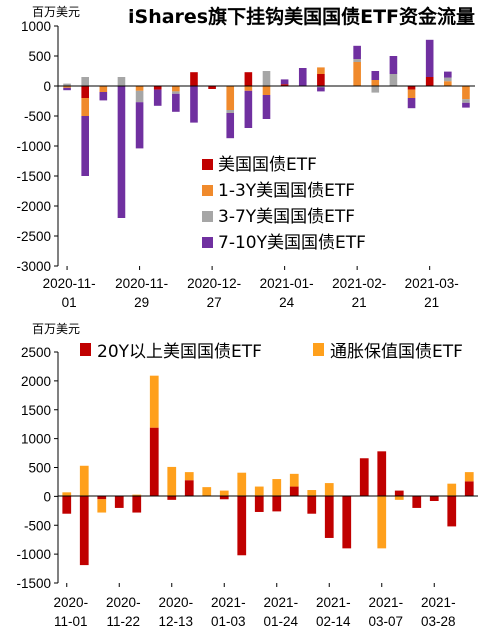 Image resolution: width=500 pixels, height=630 pixels. I want to click on chart2-x-tick-label: 12-13, so click(176, 621).